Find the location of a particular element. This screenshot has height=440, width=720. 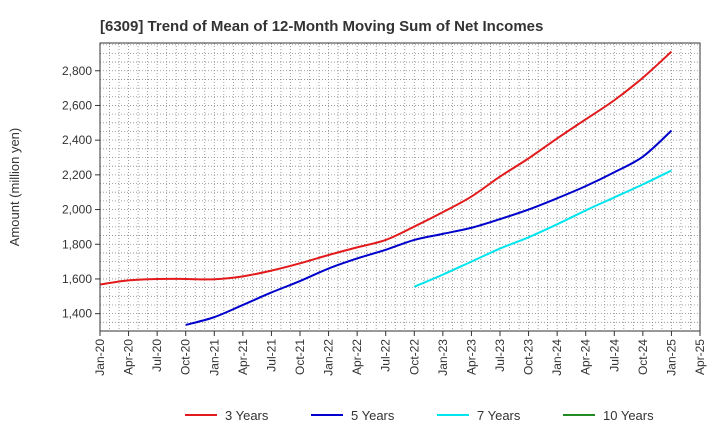

y-tick-label: 2,000 is located at coordinates (77, 210).